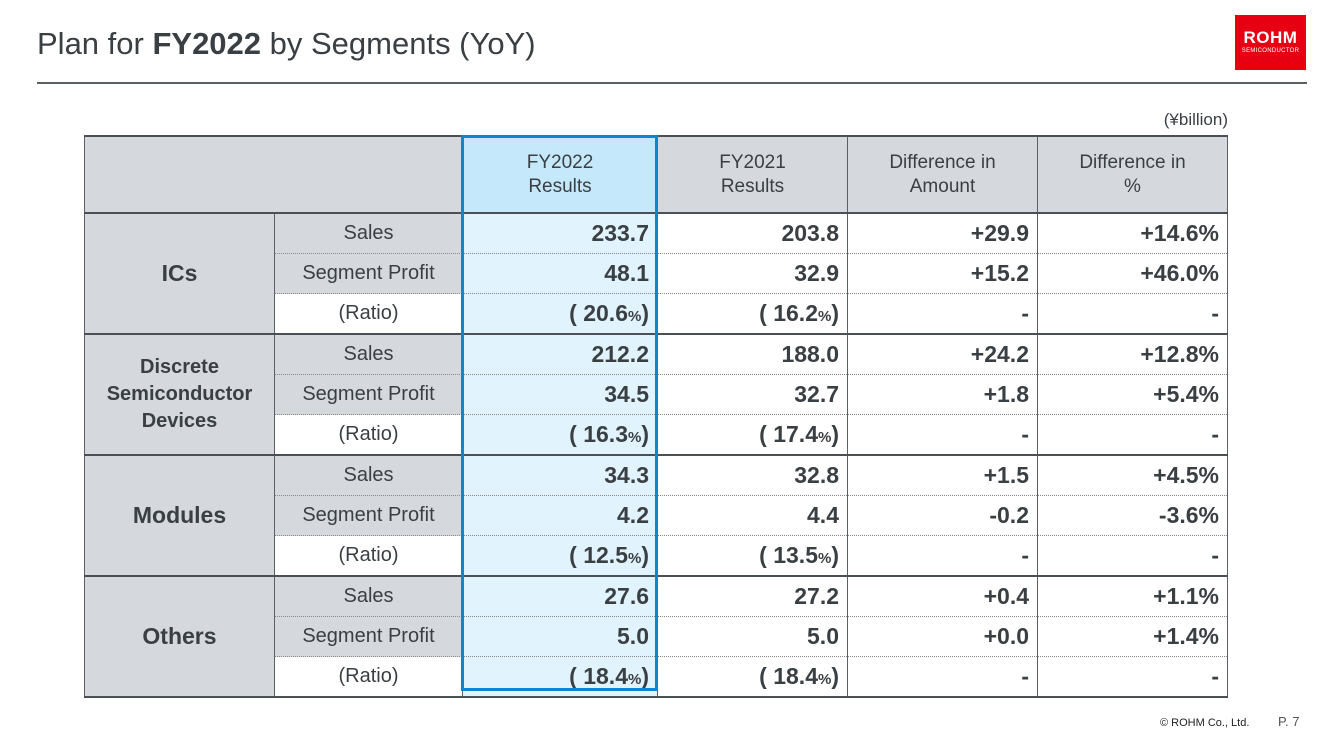 The height and width of the screenshot is (750, 1333). I want to click on value-cell: 48.1, so click(560, 273).